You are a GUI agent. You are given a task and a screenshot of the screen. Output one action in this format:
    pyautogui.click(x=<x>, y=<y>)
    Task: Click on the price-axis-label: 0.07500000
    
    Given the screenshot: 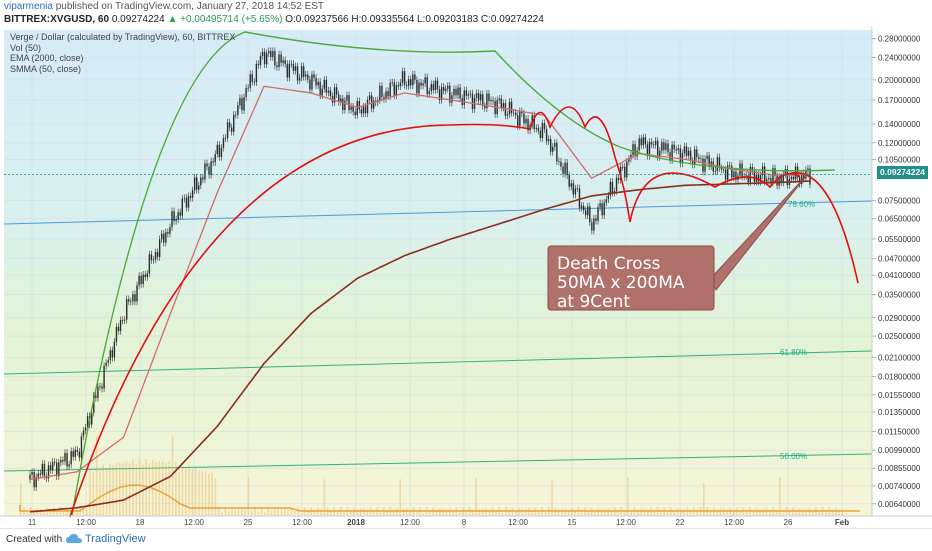 What is the action you would take?
    pyautogui.click(x=899, y=201)
    